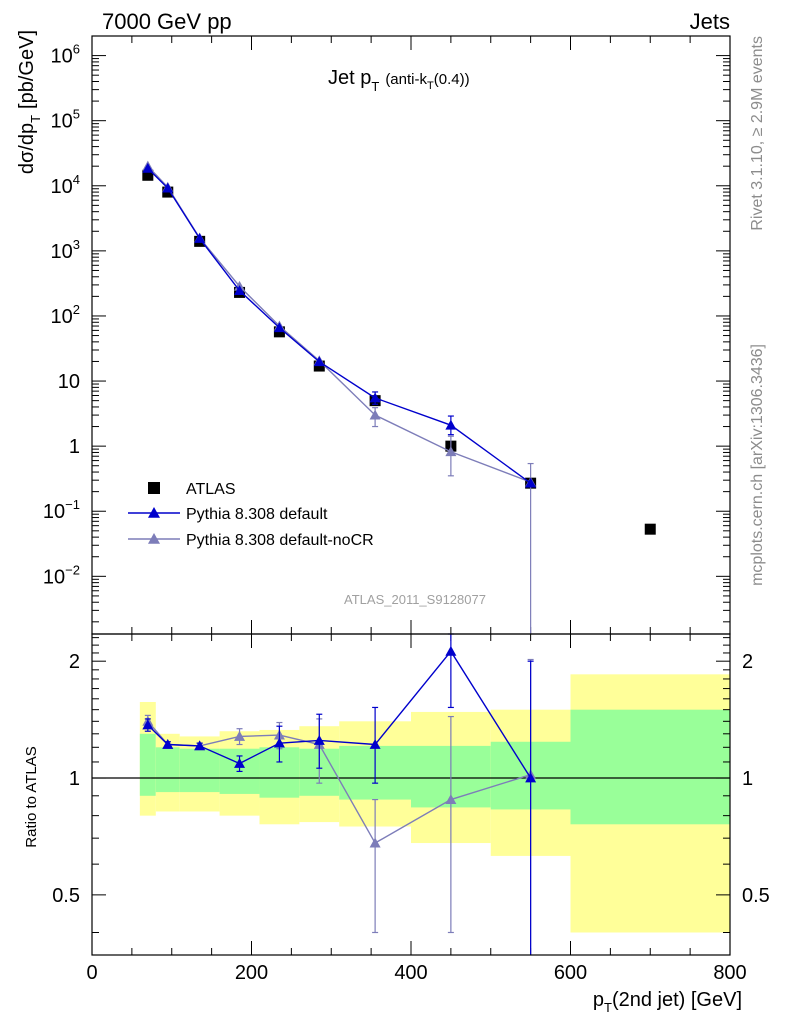 This screenshot has width=786, height=1024. I want to click on rivet-version-label: Rivet 3.1.10, ≥ 2.9M events, so click(757, 133).